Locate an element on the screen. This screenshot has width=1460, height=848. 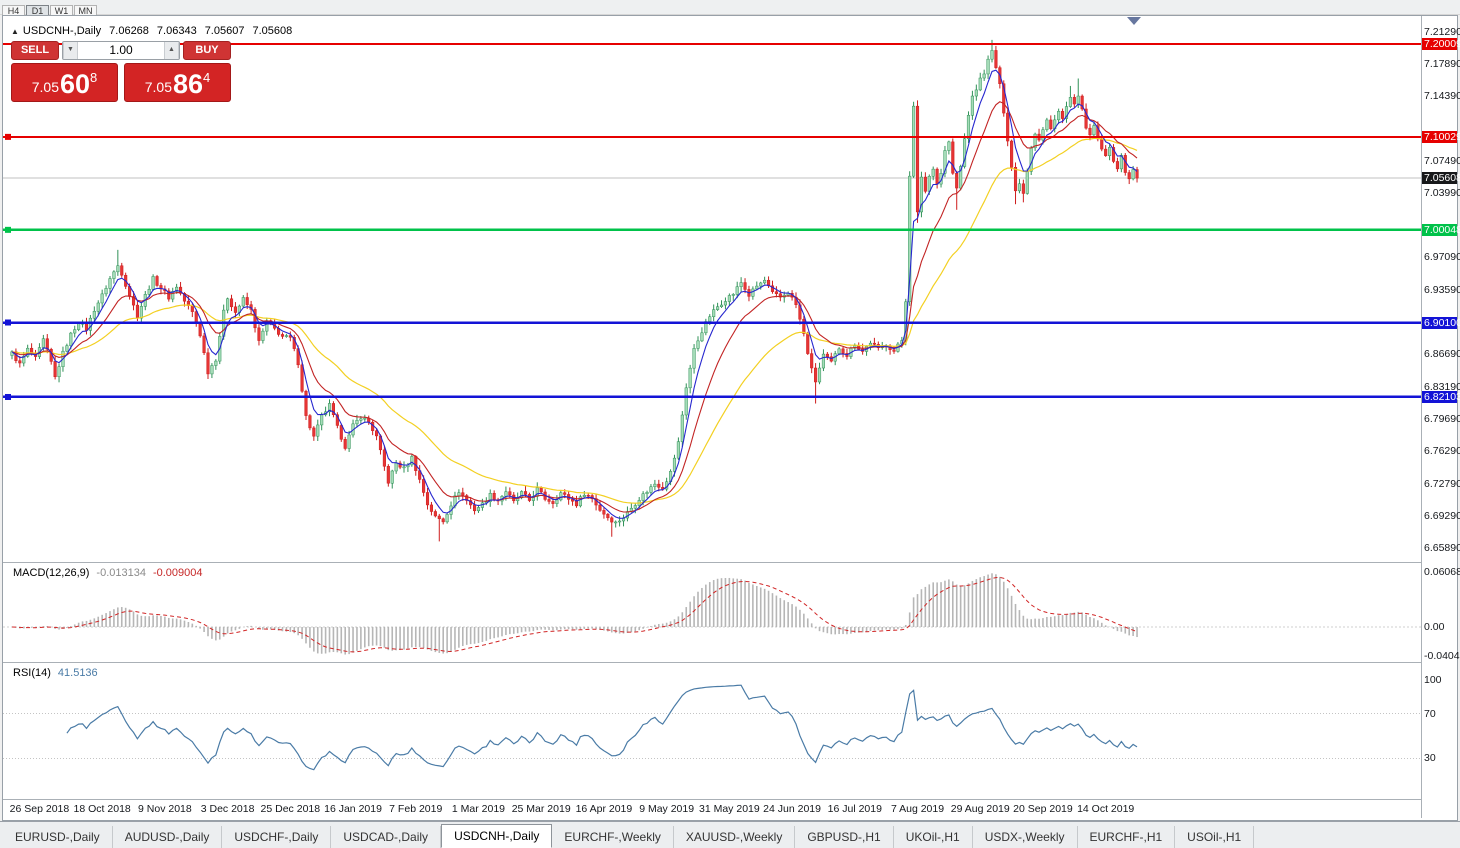
chart-tab-usdcad-daily: USDCAD-,Daily is located at coordinates (386, 837).